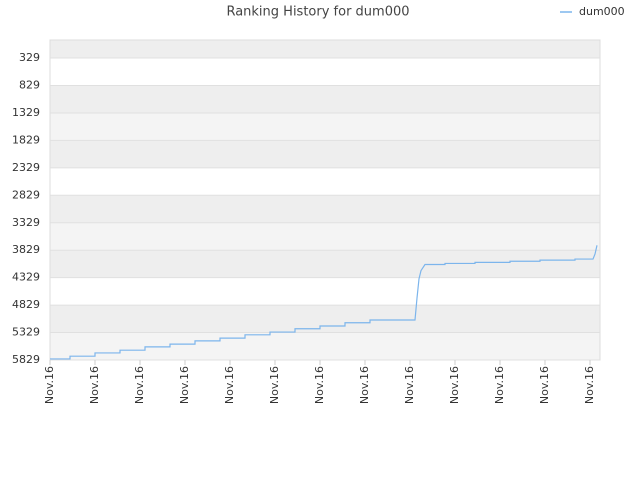 The height and width of the screenshot is (480, 640). Describe the element at coordinates (317, 12) in the screenshot. I see `chart-title: Ranking History for dum000` at that location.